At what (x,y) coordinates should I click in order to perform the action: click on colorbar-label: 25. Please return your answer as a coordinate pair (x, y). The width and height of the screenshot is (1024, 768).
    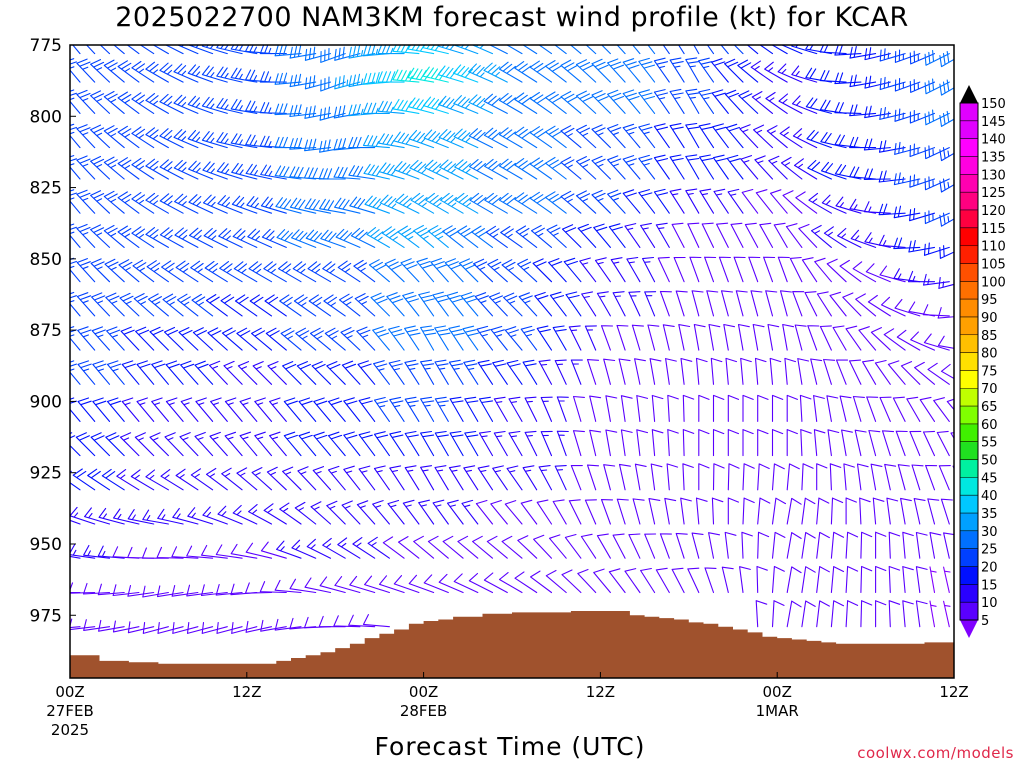
    Looking at the image, I should click on (989, 550).